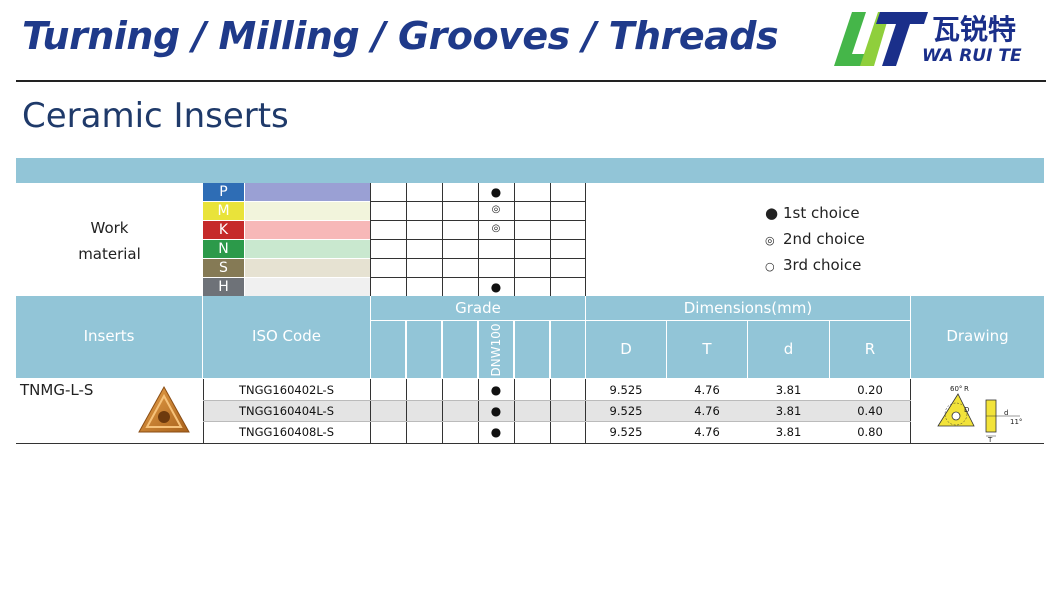 Image resolution: width=1060 pixels, height=600 pixels. What do you see at coordinates (496, 287) in the screenshot?
I see `material-mark-h: ●` at bounding box center [496, 287].